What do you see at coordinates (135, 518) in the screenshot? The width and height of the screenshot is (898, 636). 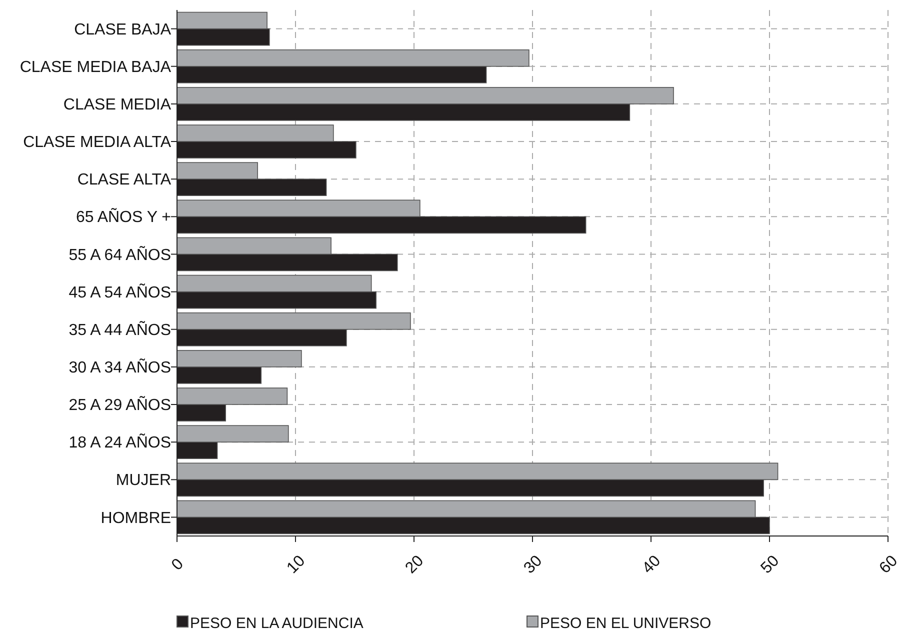 I see `y-tick-label: HOMBRE` at bounding box center [135, 518].